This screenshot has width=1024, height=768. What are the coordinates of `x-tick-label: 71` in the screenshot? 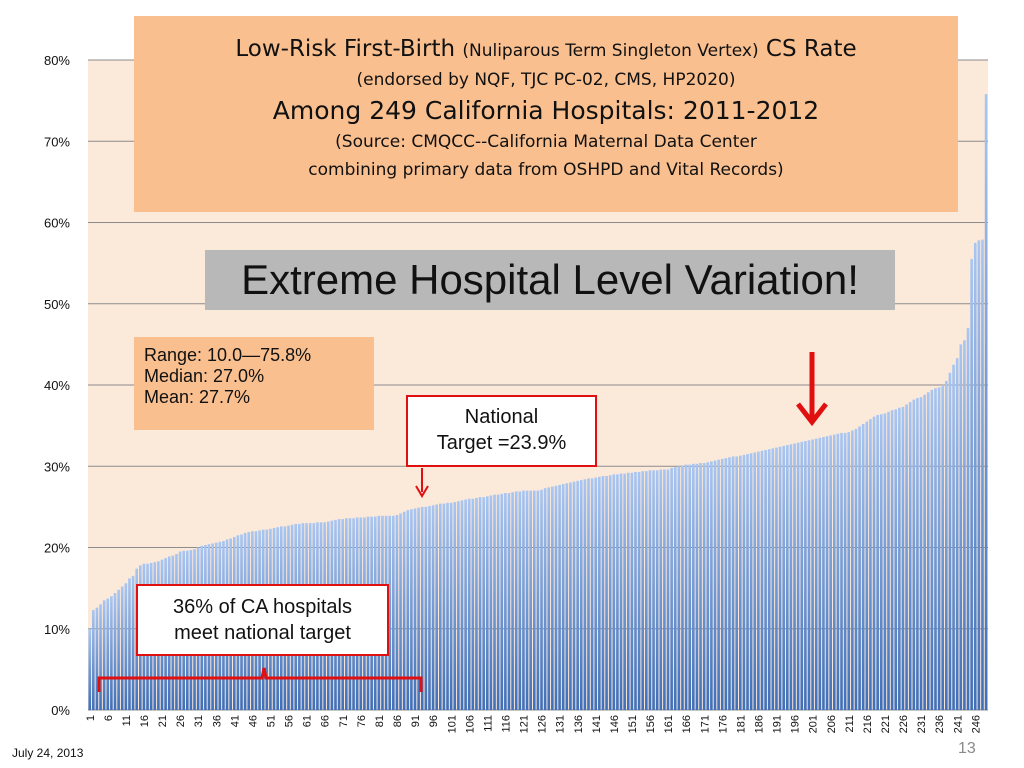 It's located at (344, 721).